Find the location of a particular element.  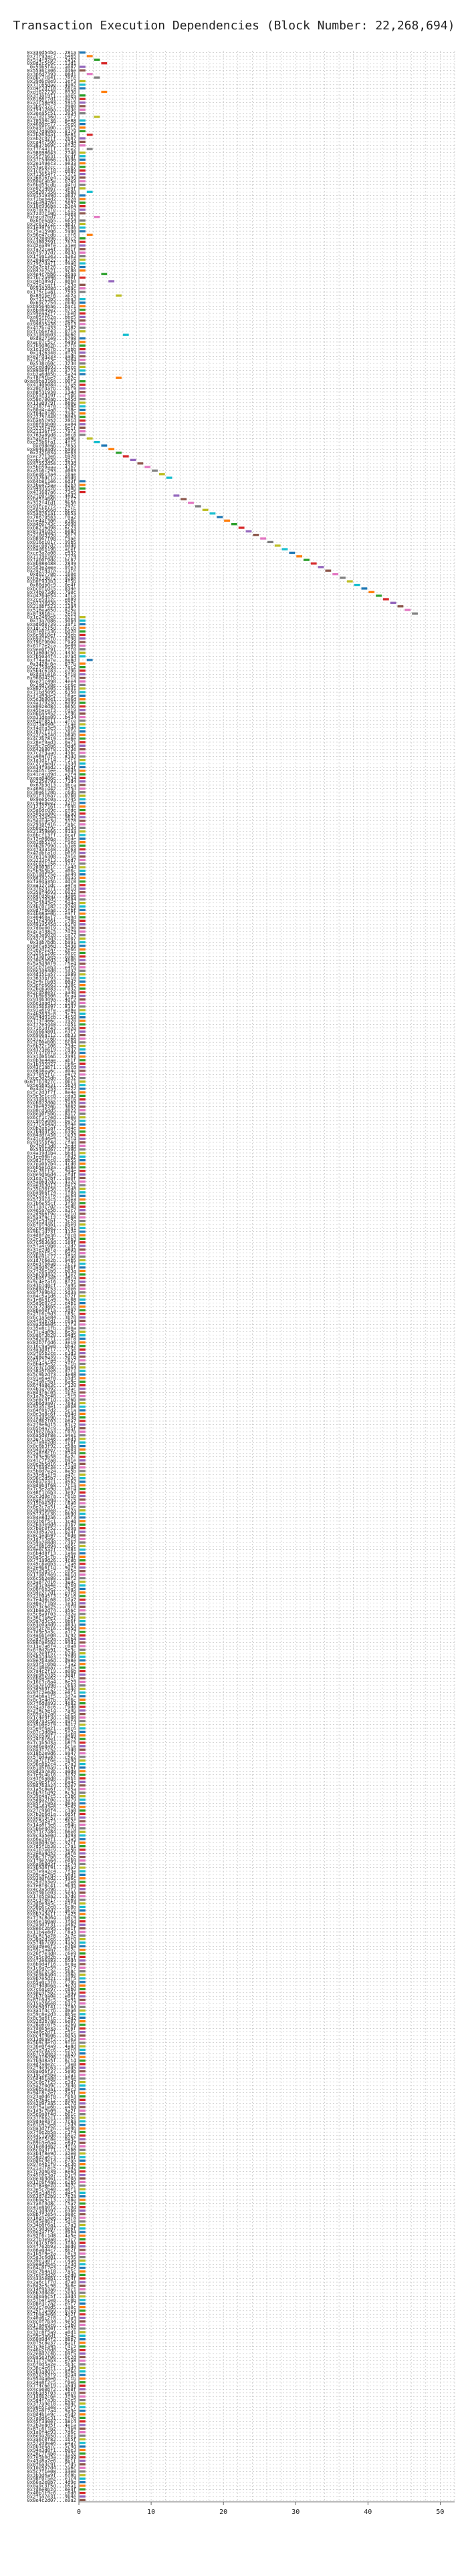

transaction-label: 0x7d6e0b24...0e3f is located at coordinates (52, 2489).